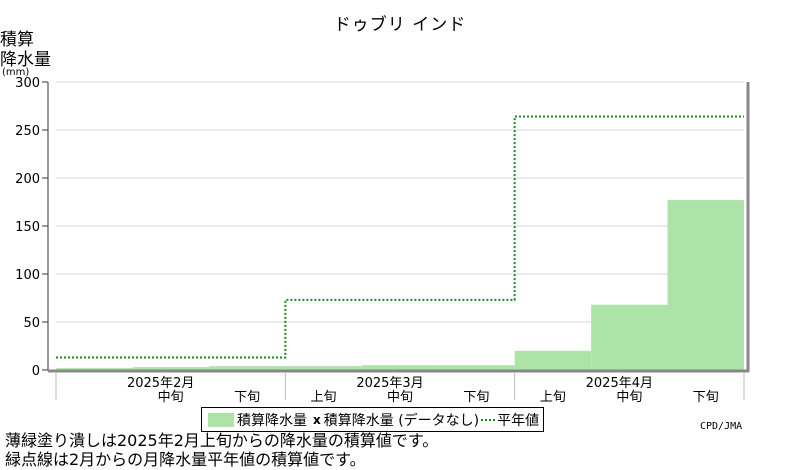 The height and width of the screenshot is (470, 800). Describe the element at coordinates (160, 383) in the screenshot. I see `month-label: 2025年2月` at that location.